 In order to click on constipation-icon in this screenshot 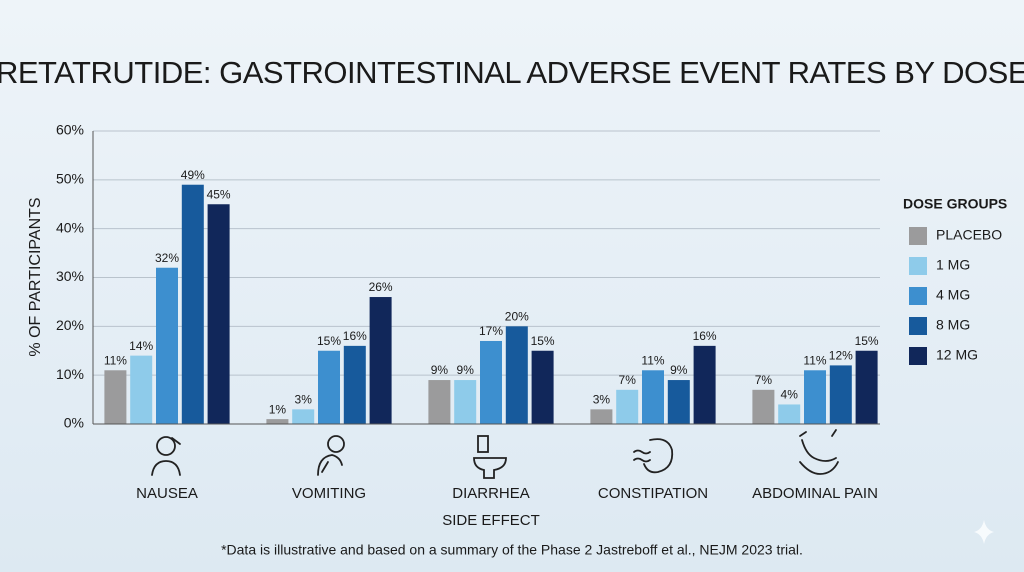, I will do `click(653, 456)`.